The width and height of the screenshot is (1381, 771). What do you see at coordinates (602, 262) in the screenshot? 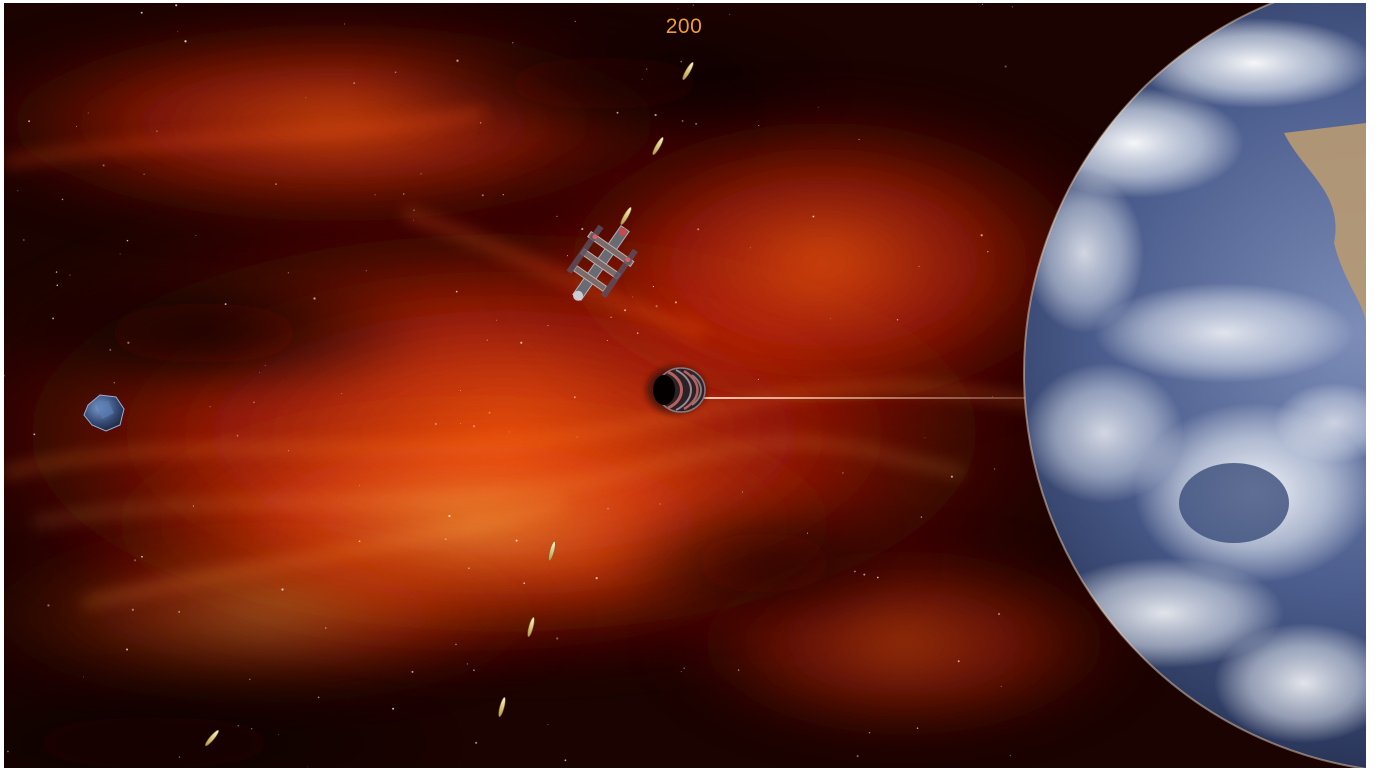
I see `player-spaceship` at bounding box center [602, 262].